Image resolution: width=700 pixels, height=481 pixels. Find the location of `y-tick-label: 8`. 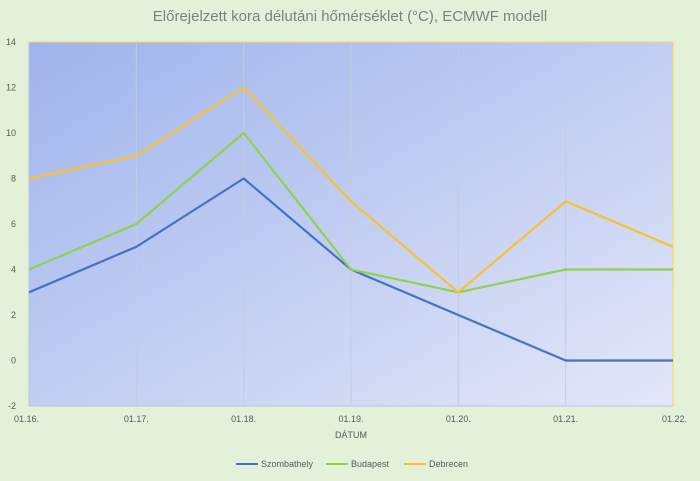

y-tick-label: 8 is located at coordinates (13, 179).